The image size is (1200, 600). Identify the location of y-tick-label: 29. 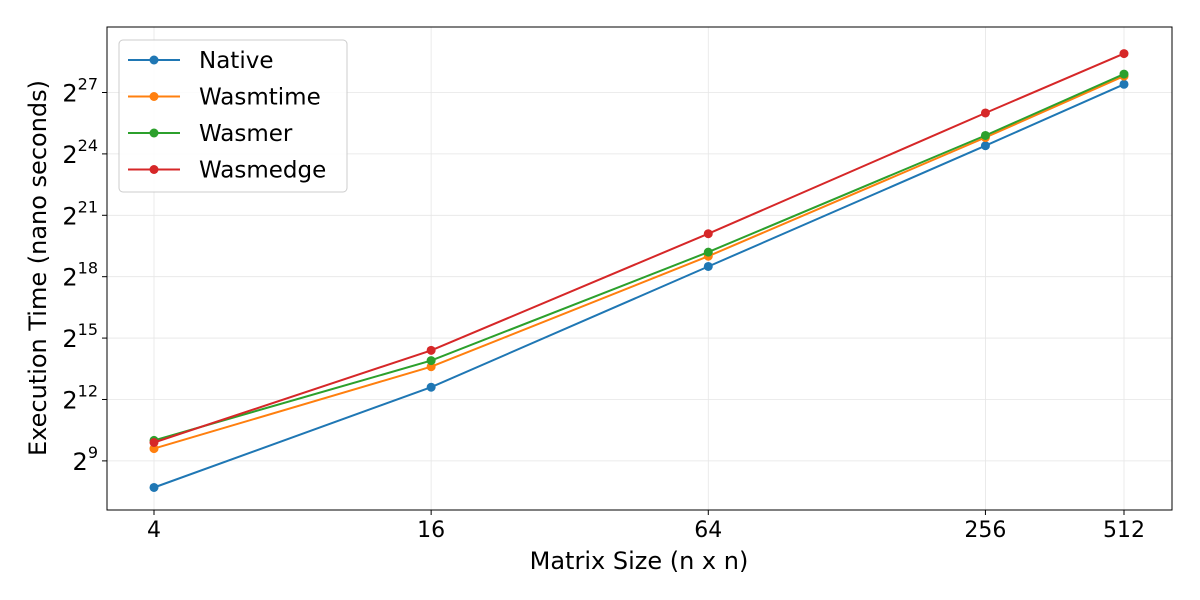
(85, 459).